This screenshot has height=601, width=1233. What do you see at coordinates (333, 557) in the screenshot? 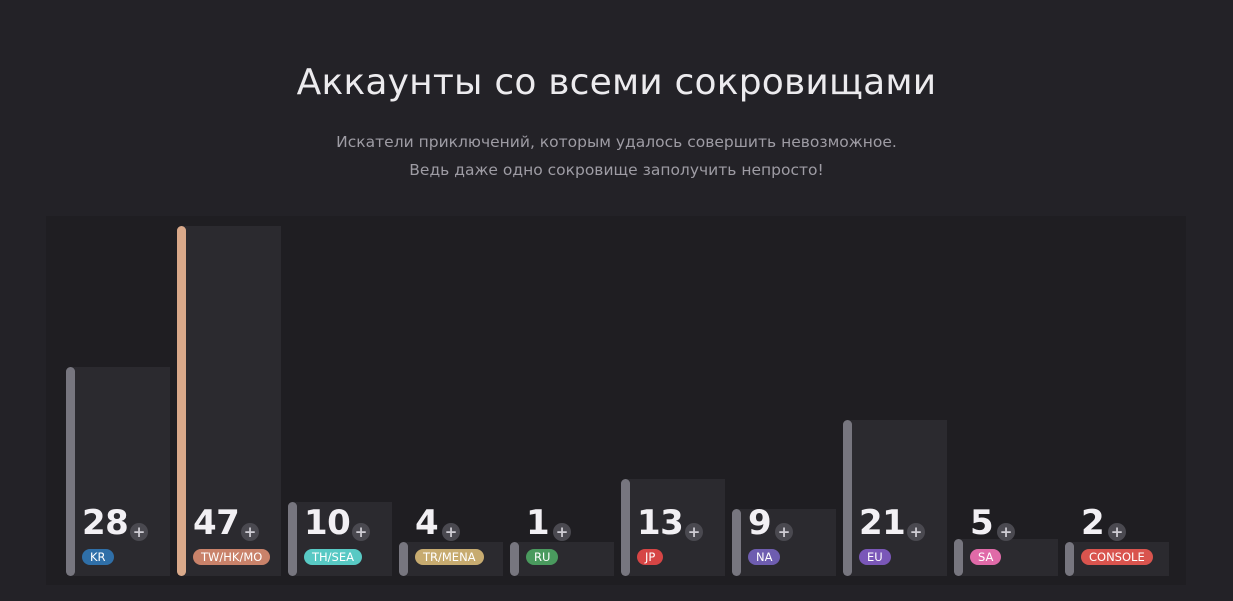
I see `region-badge: TH/SEA` at bounding box center [333, 557].